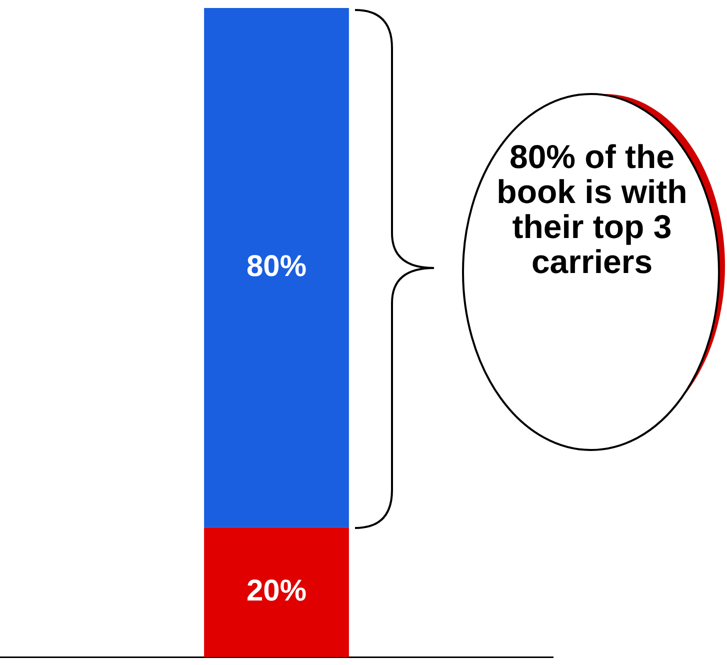  Describe the element at coordinates (592, 209) in the screenshot. I see `text: 80% of the book is with their top 3 carriers` at that location.